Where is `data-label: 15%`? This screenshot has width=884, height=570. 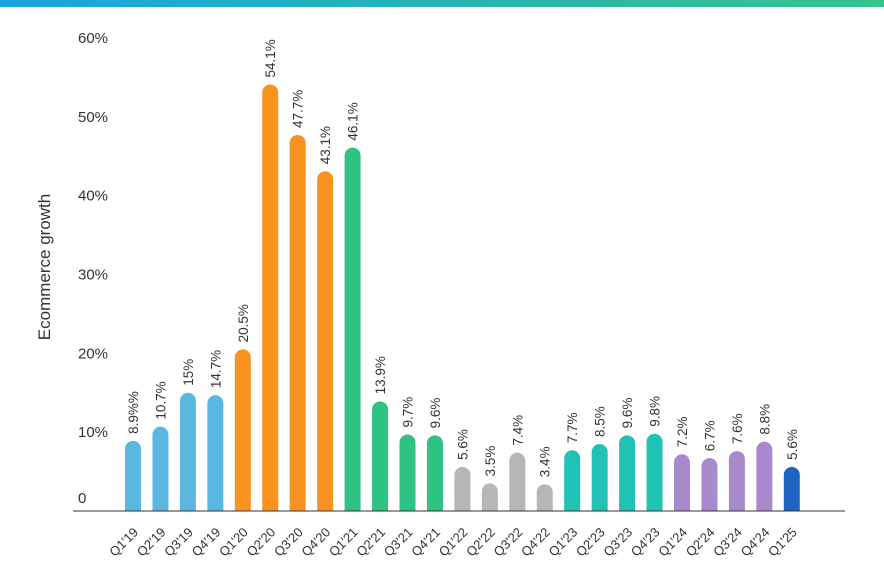
data-label: 15% is located at coordinates (188, 372).